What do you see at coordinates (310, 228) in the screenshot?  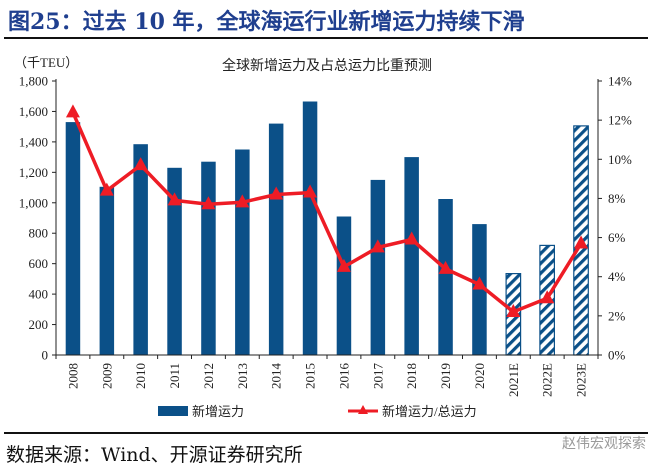 I see `bar-2015` at bounding box center [310, 228].